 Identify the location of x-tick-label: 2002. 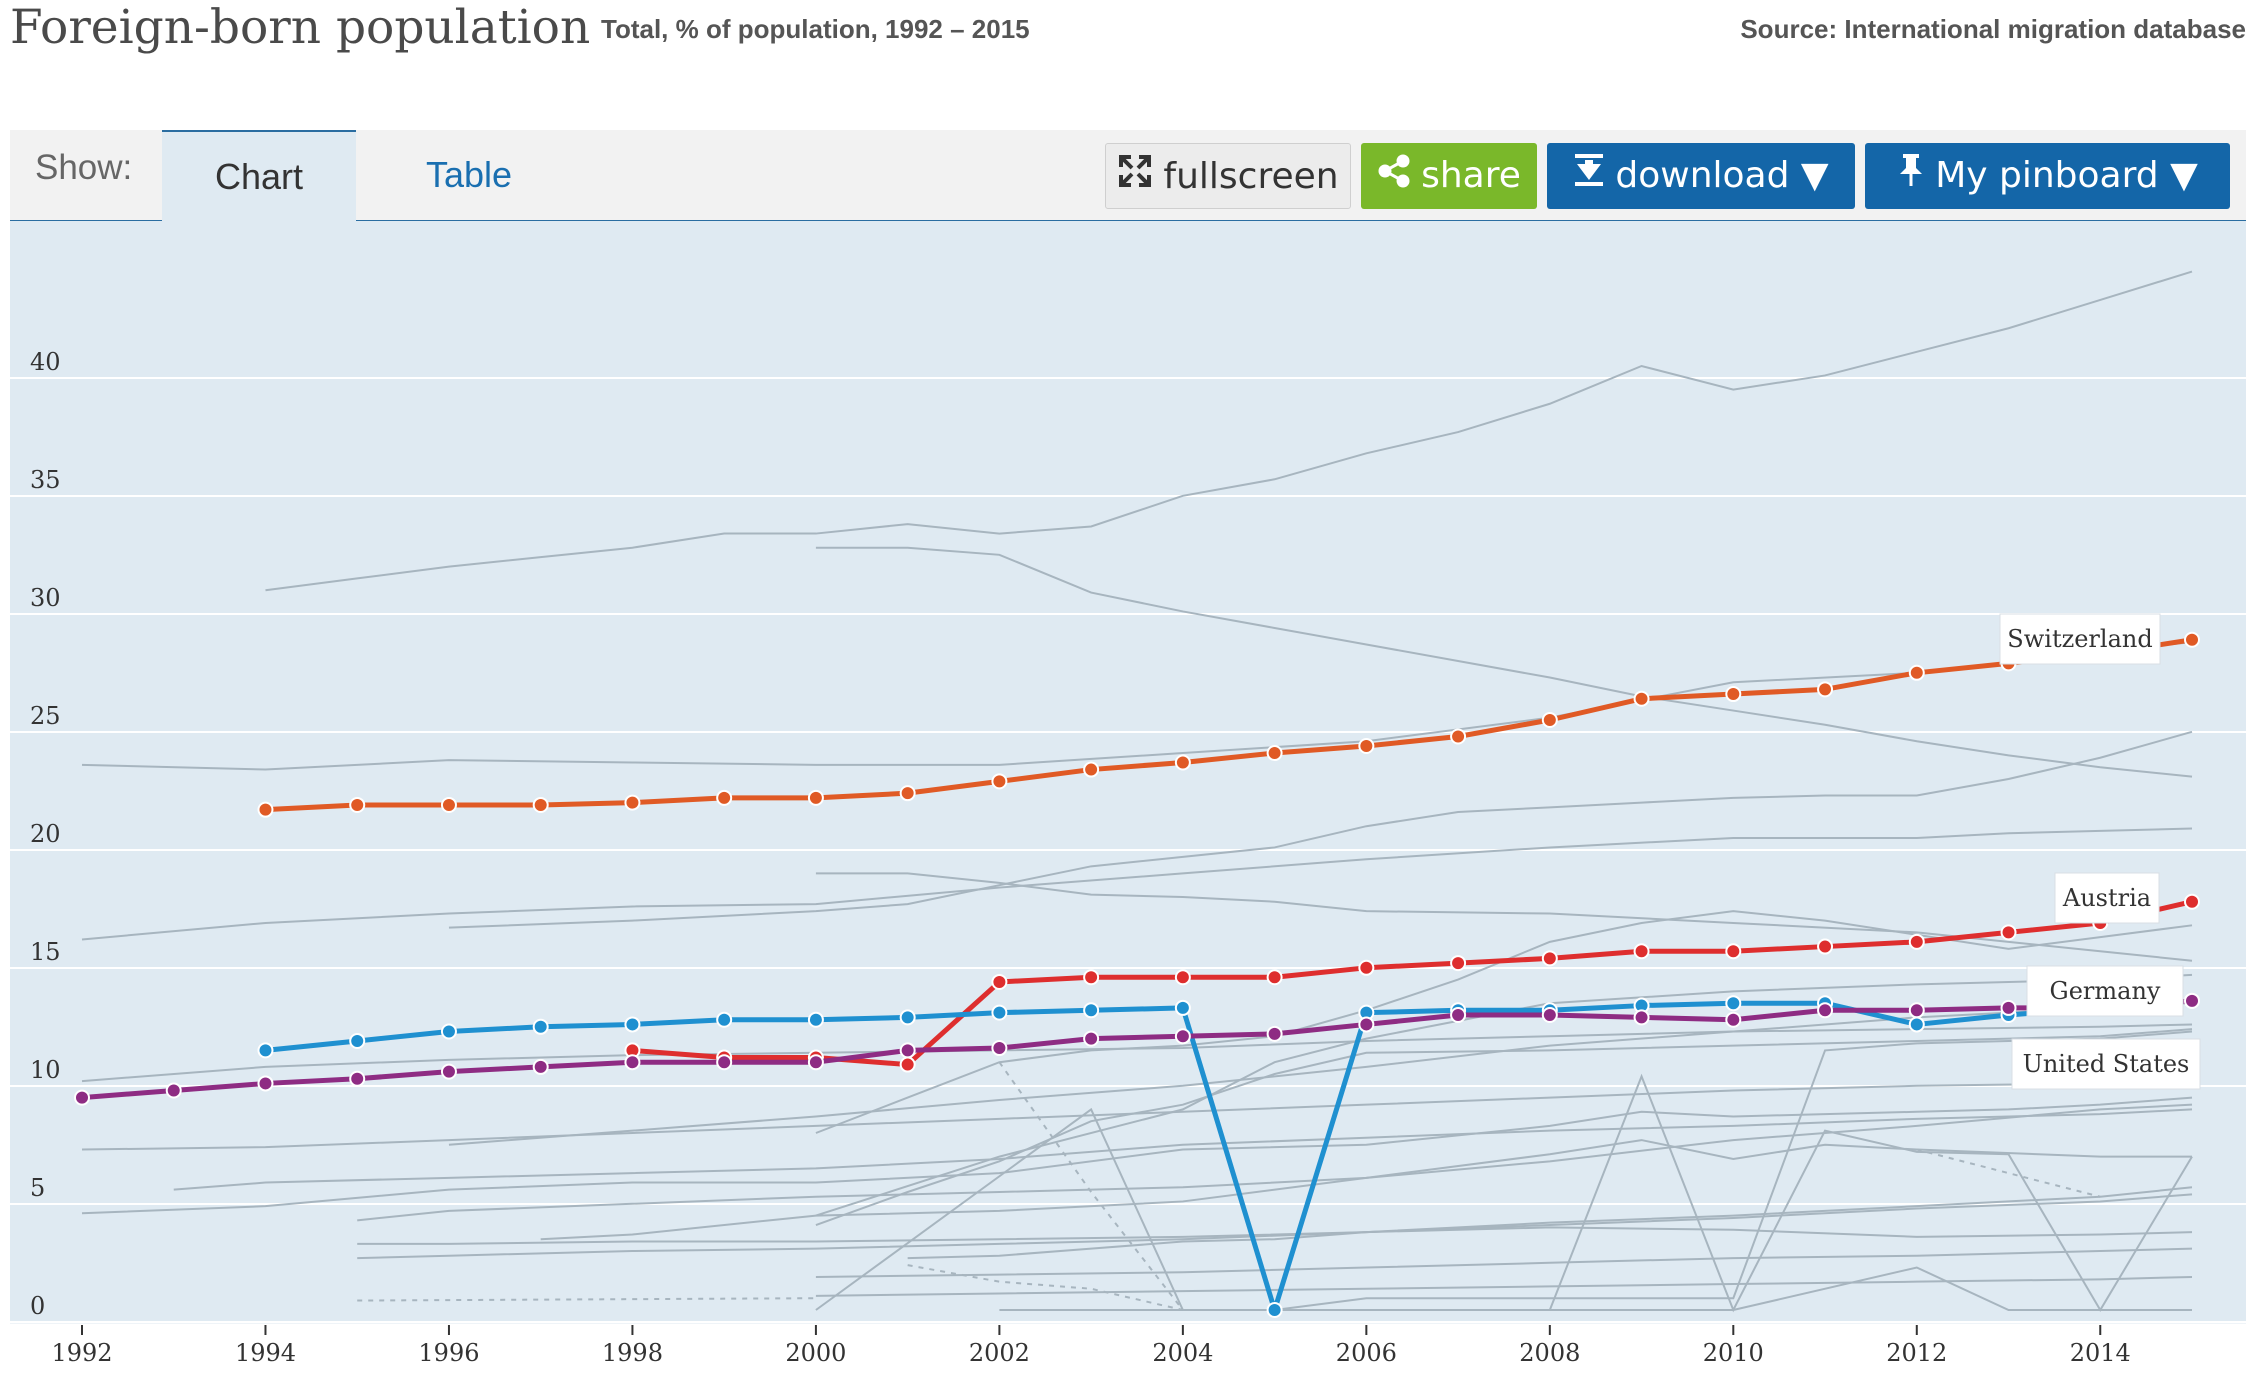
(999, 1353).